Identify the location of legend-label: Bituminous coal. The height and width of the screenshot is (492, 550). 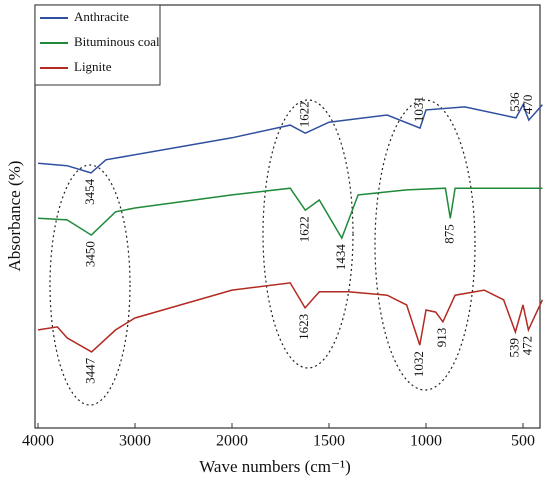
(117, 41).